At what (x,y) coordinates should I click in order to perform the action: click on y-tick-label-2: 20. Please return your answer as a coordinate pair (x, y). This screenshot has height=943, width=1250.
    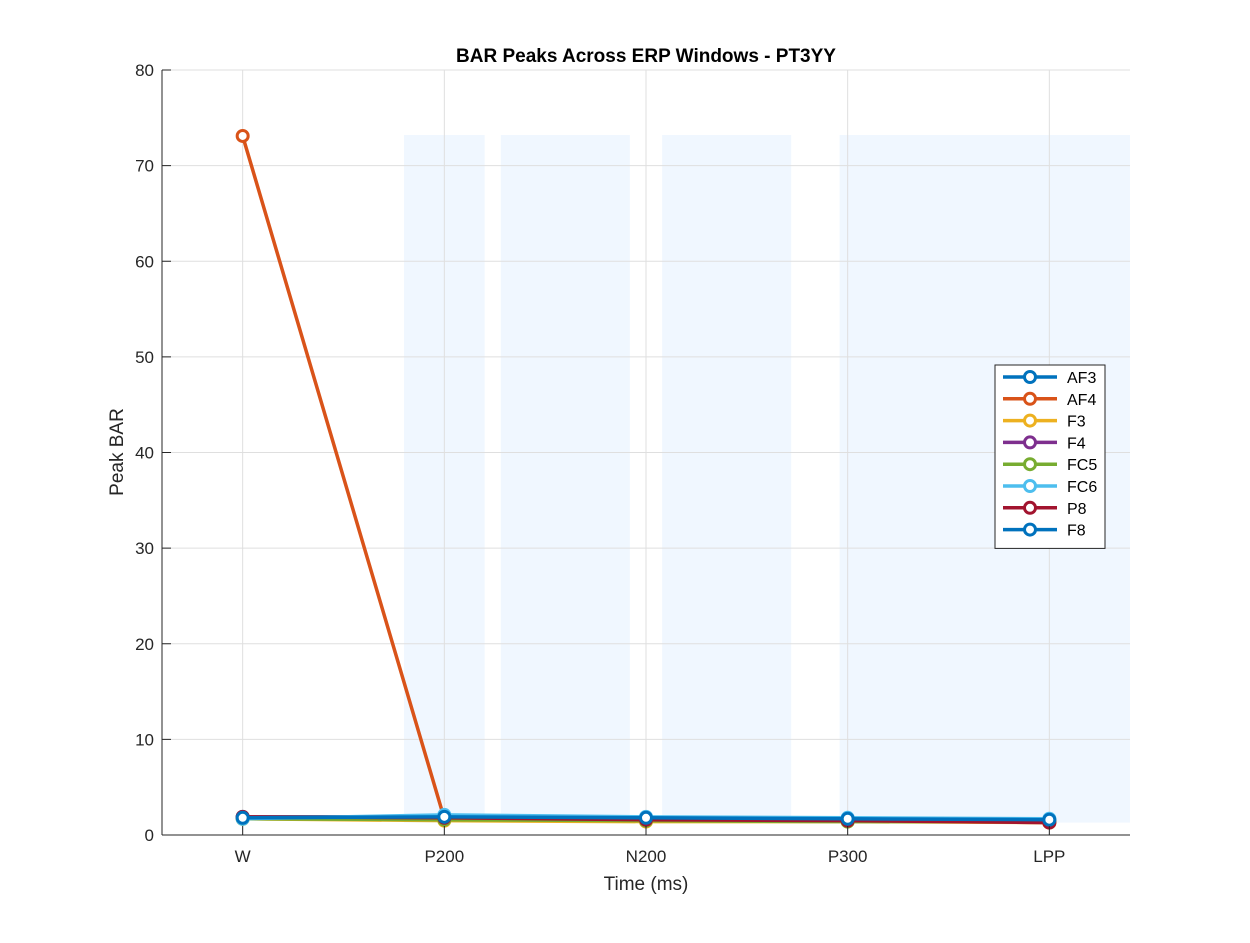
    Looking at the image, I should click on (144, 644).